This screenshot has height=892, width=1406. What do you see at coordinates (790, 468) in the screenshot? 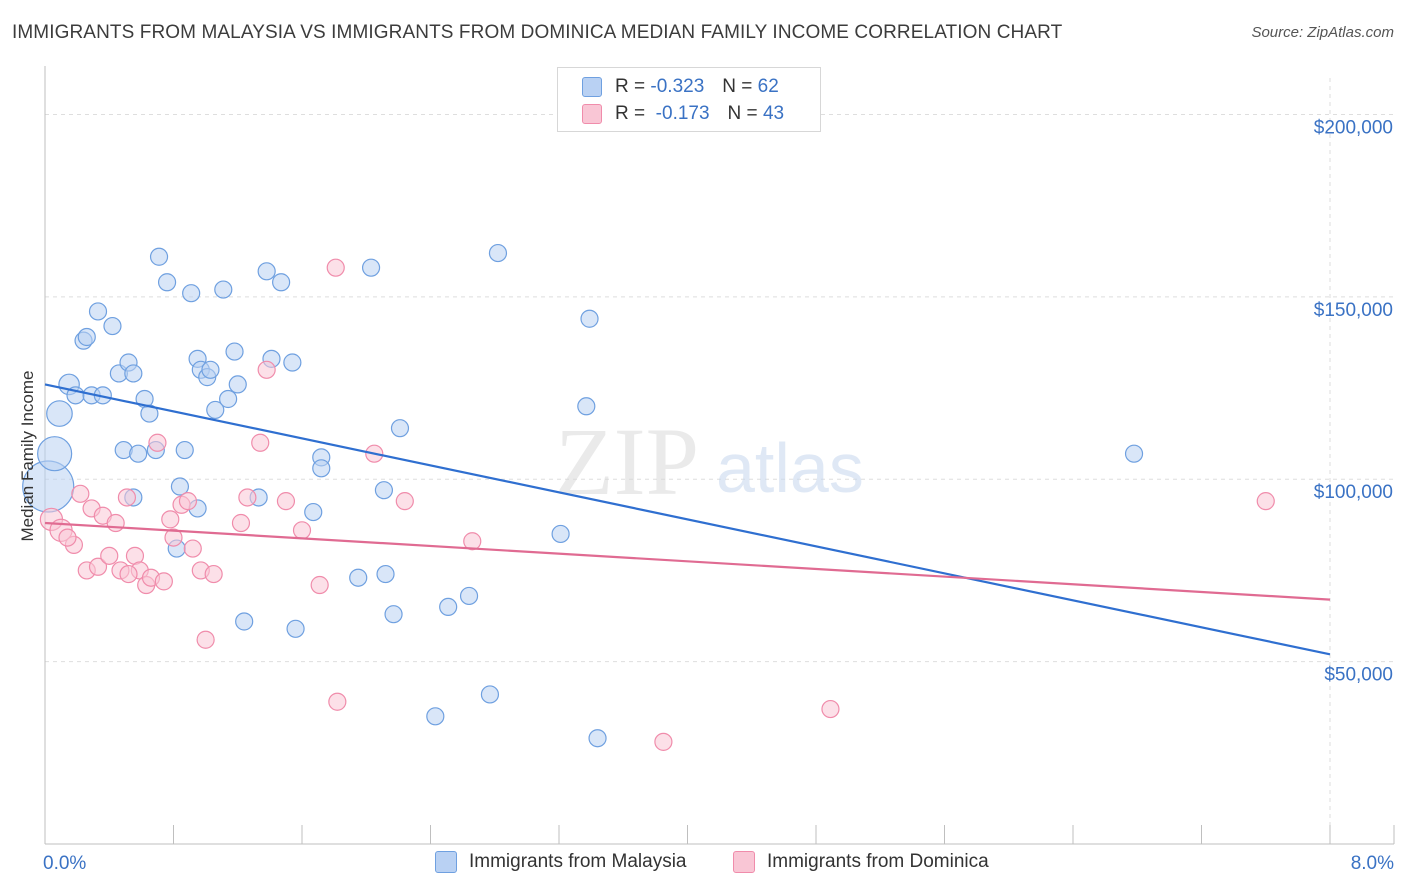
I see `watermark-atlas: atlas` at bounding box center [790, 468].